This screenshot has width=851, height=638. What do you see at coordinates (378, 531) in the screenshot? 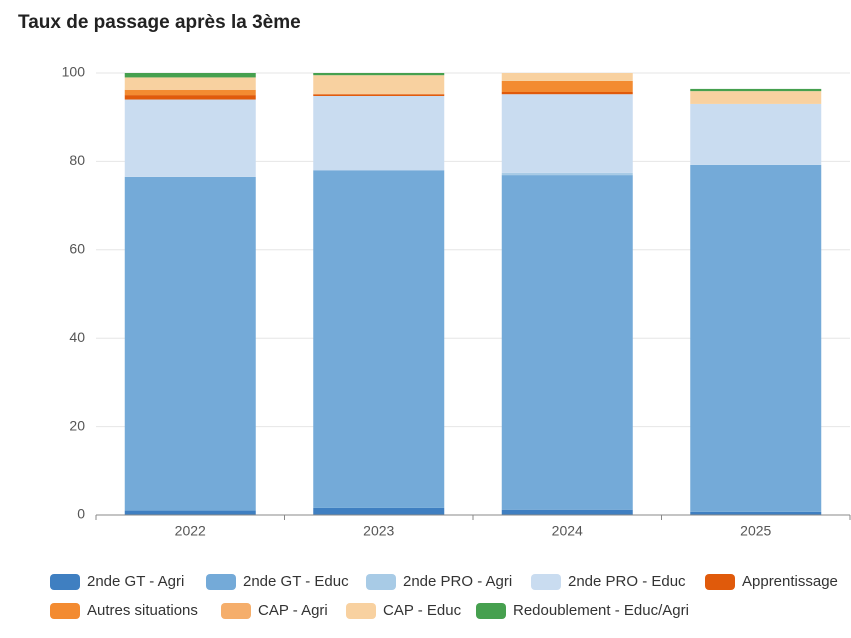
I see `x-tick-label: 2023` at bounding box center [378, 531].